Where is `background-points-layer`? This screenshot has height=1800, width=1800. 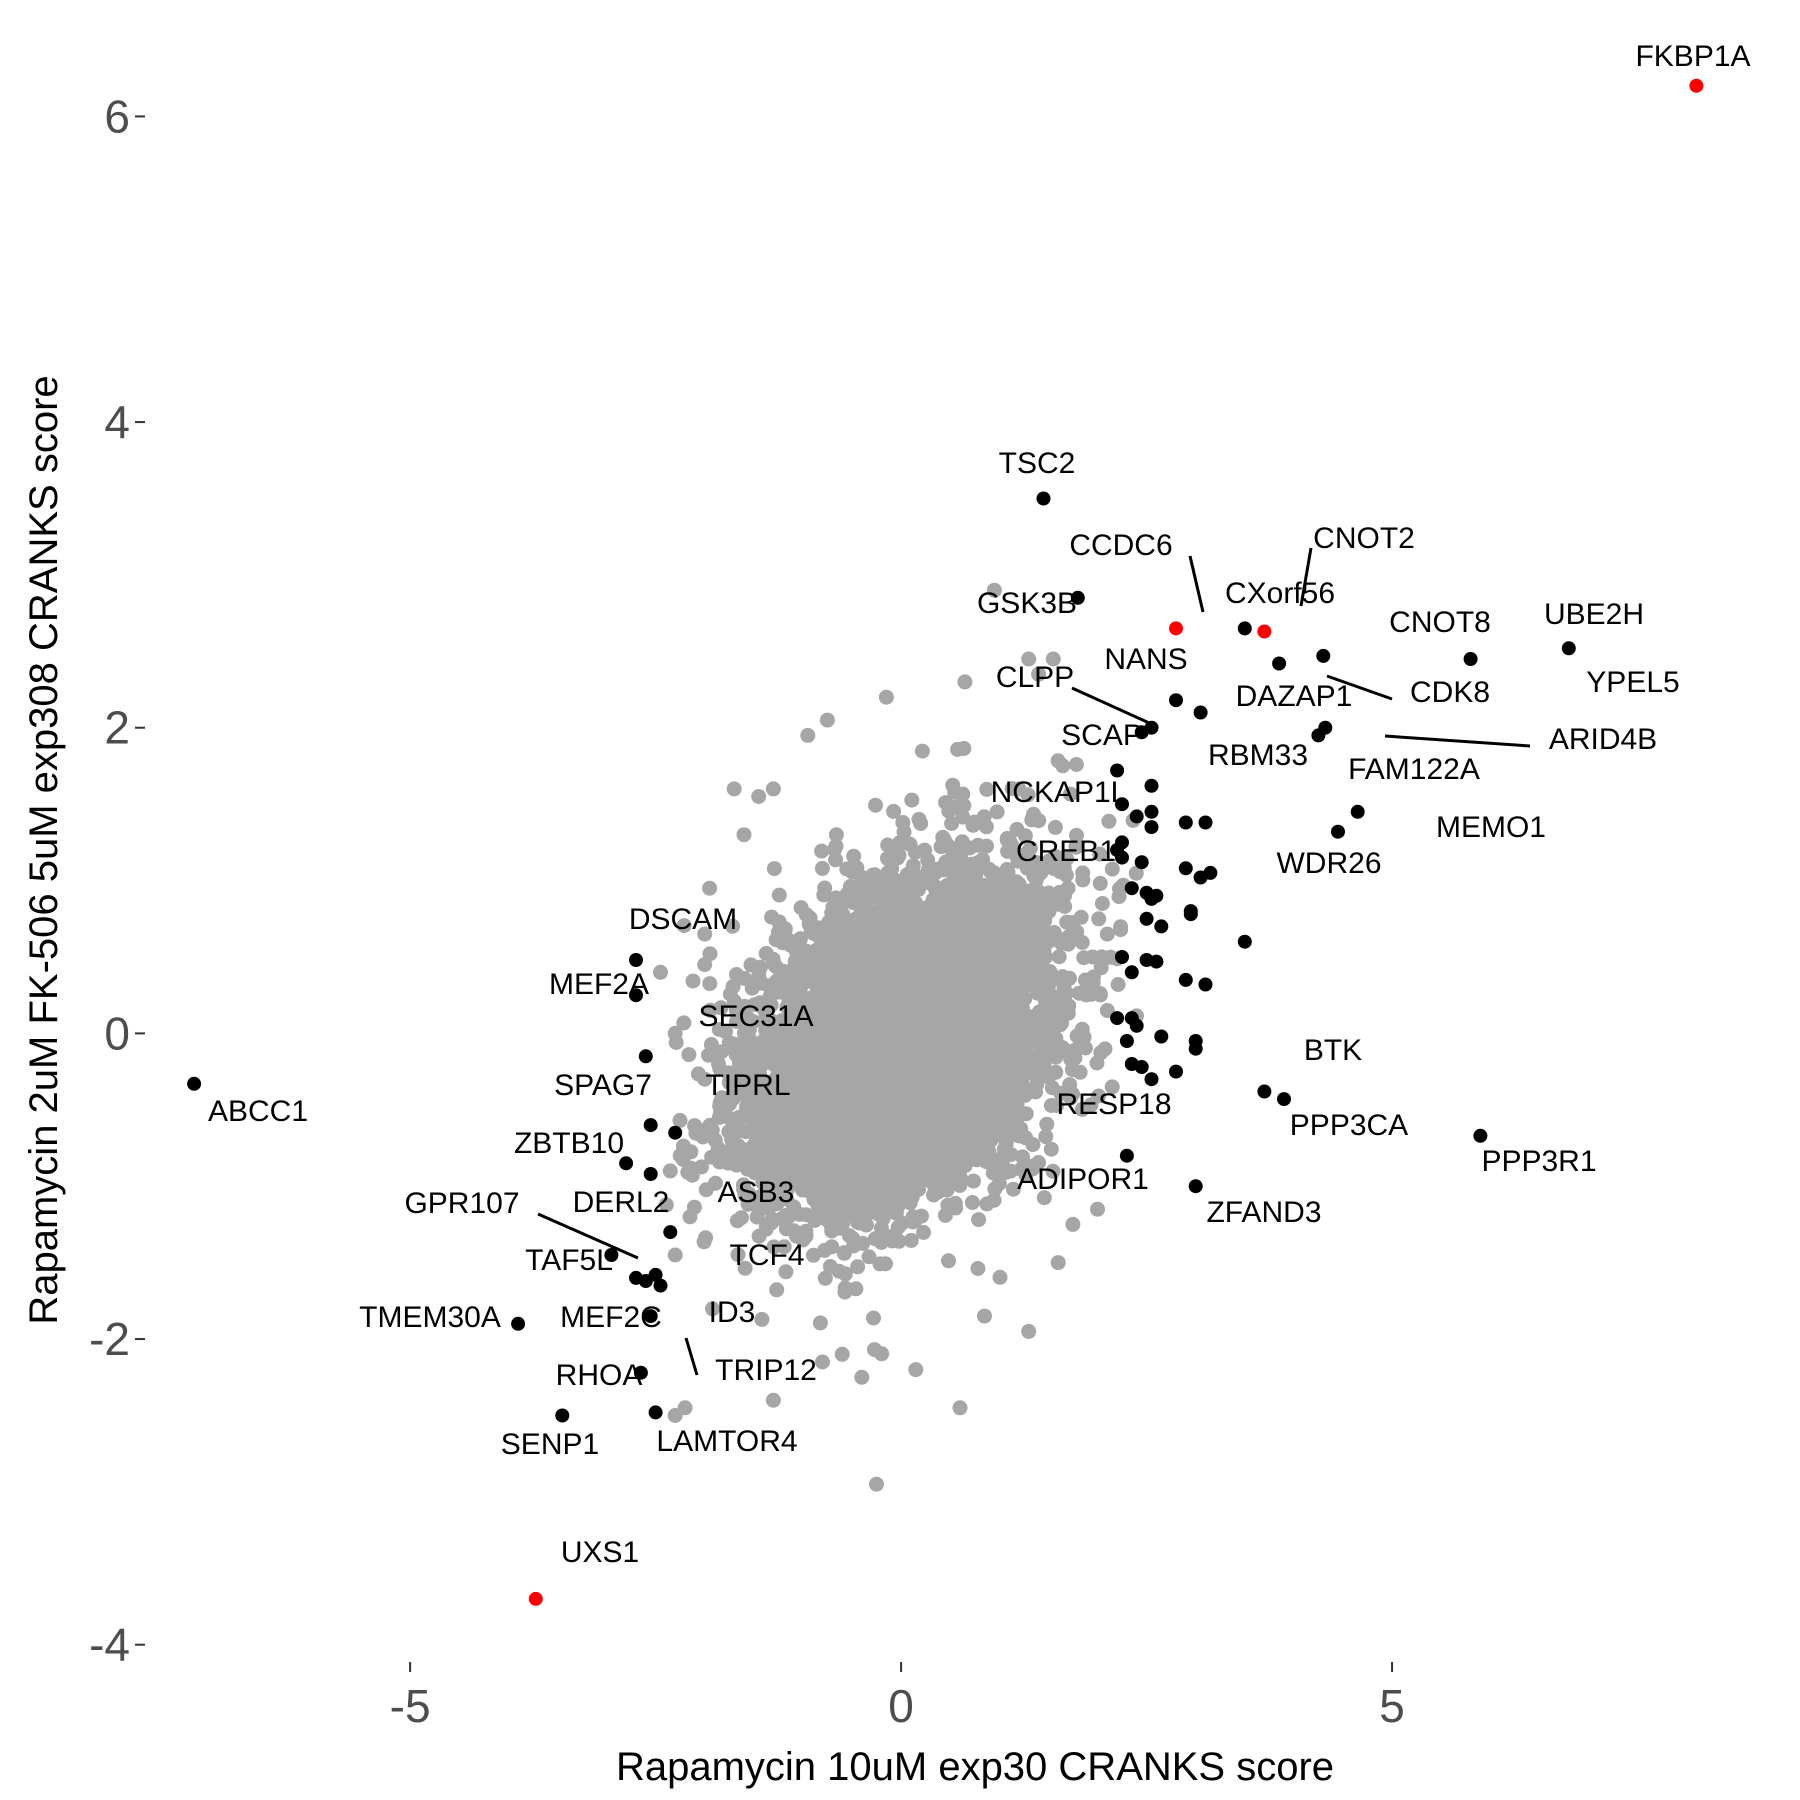 background-points-layer is located at coordinates (898, 1037).